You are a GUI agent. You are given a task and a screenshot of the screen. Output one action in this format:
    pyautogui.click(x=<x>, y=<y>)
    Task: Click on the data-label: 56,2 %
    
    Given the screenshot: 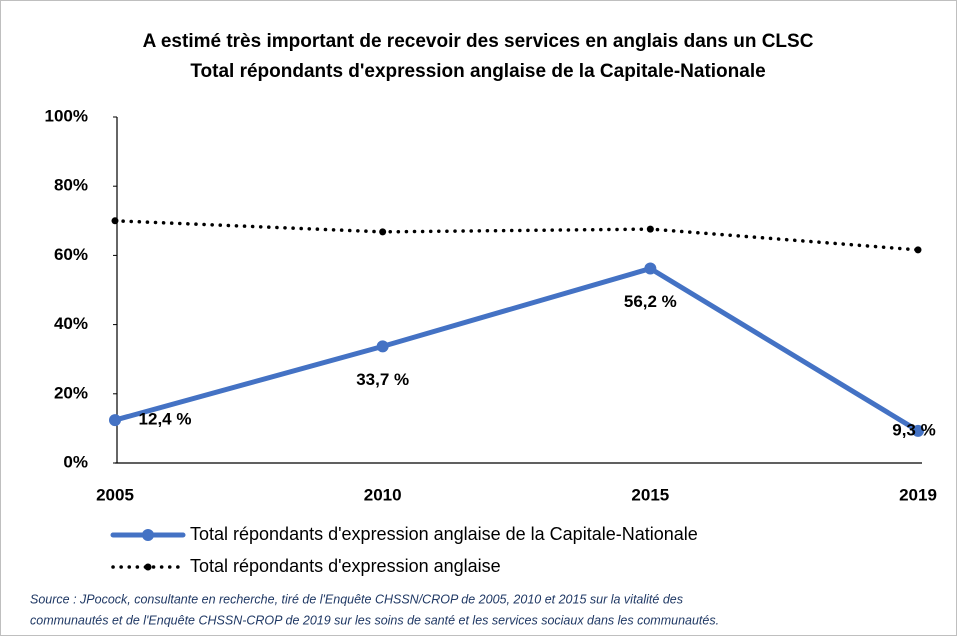 What is the action you would take?
    pyautogui.click(x=650, y=301)
    